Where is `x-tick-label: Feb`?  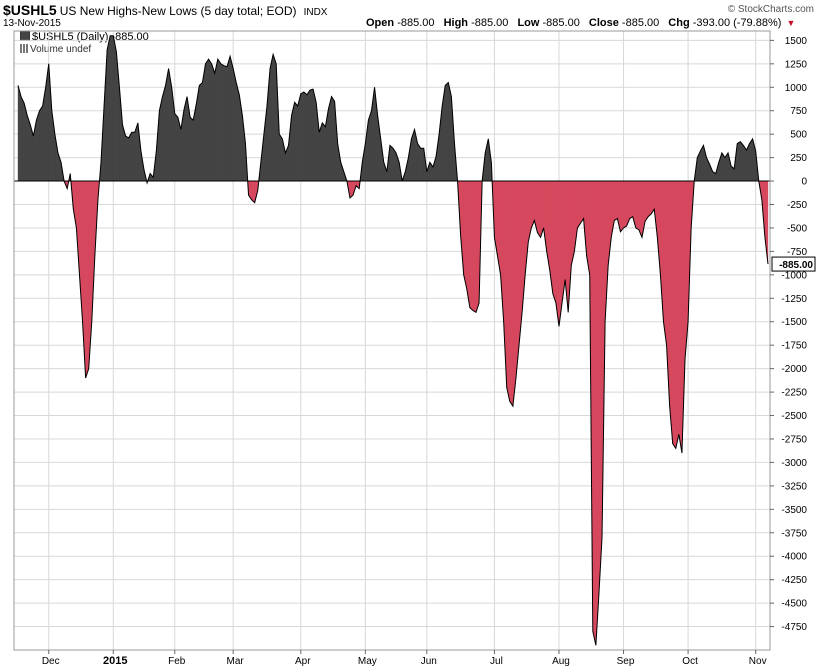
x-tick-label: Feb is located at coordinates (177, 661).